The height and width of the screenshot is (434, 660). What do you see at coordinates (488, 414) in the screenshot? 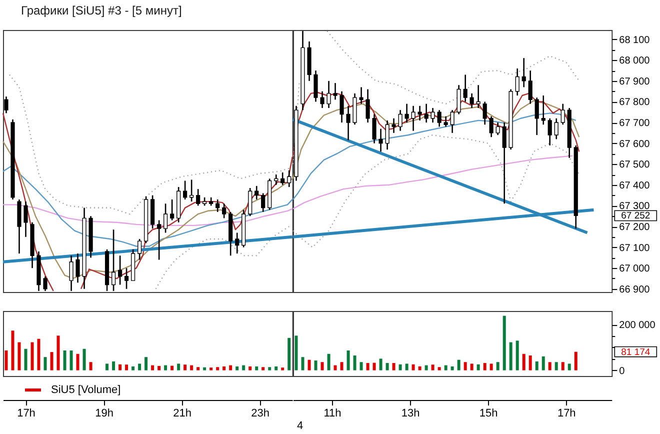
I see `x-tick-label: 15h` at bounding box center [488, 414].